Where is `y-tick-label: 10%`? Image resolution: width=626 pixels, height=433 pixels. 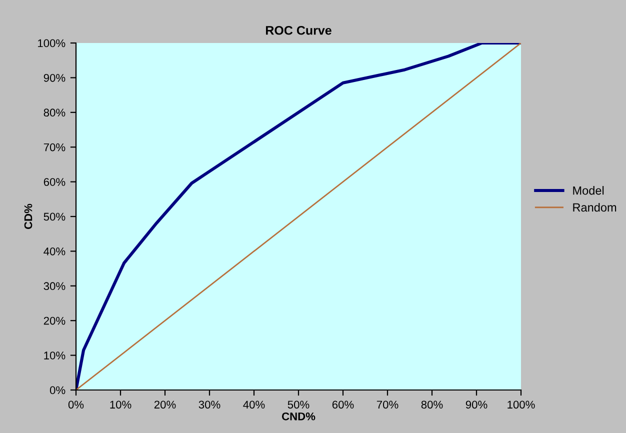
y-tick-label: 10% is located at coordinates (55, 356).